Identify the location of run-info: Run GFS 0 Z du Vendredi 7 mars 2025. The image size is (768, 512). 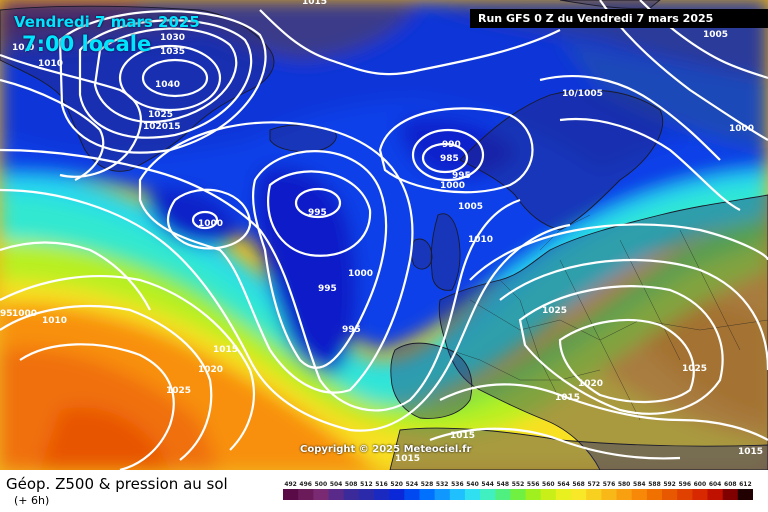
(619, 18).